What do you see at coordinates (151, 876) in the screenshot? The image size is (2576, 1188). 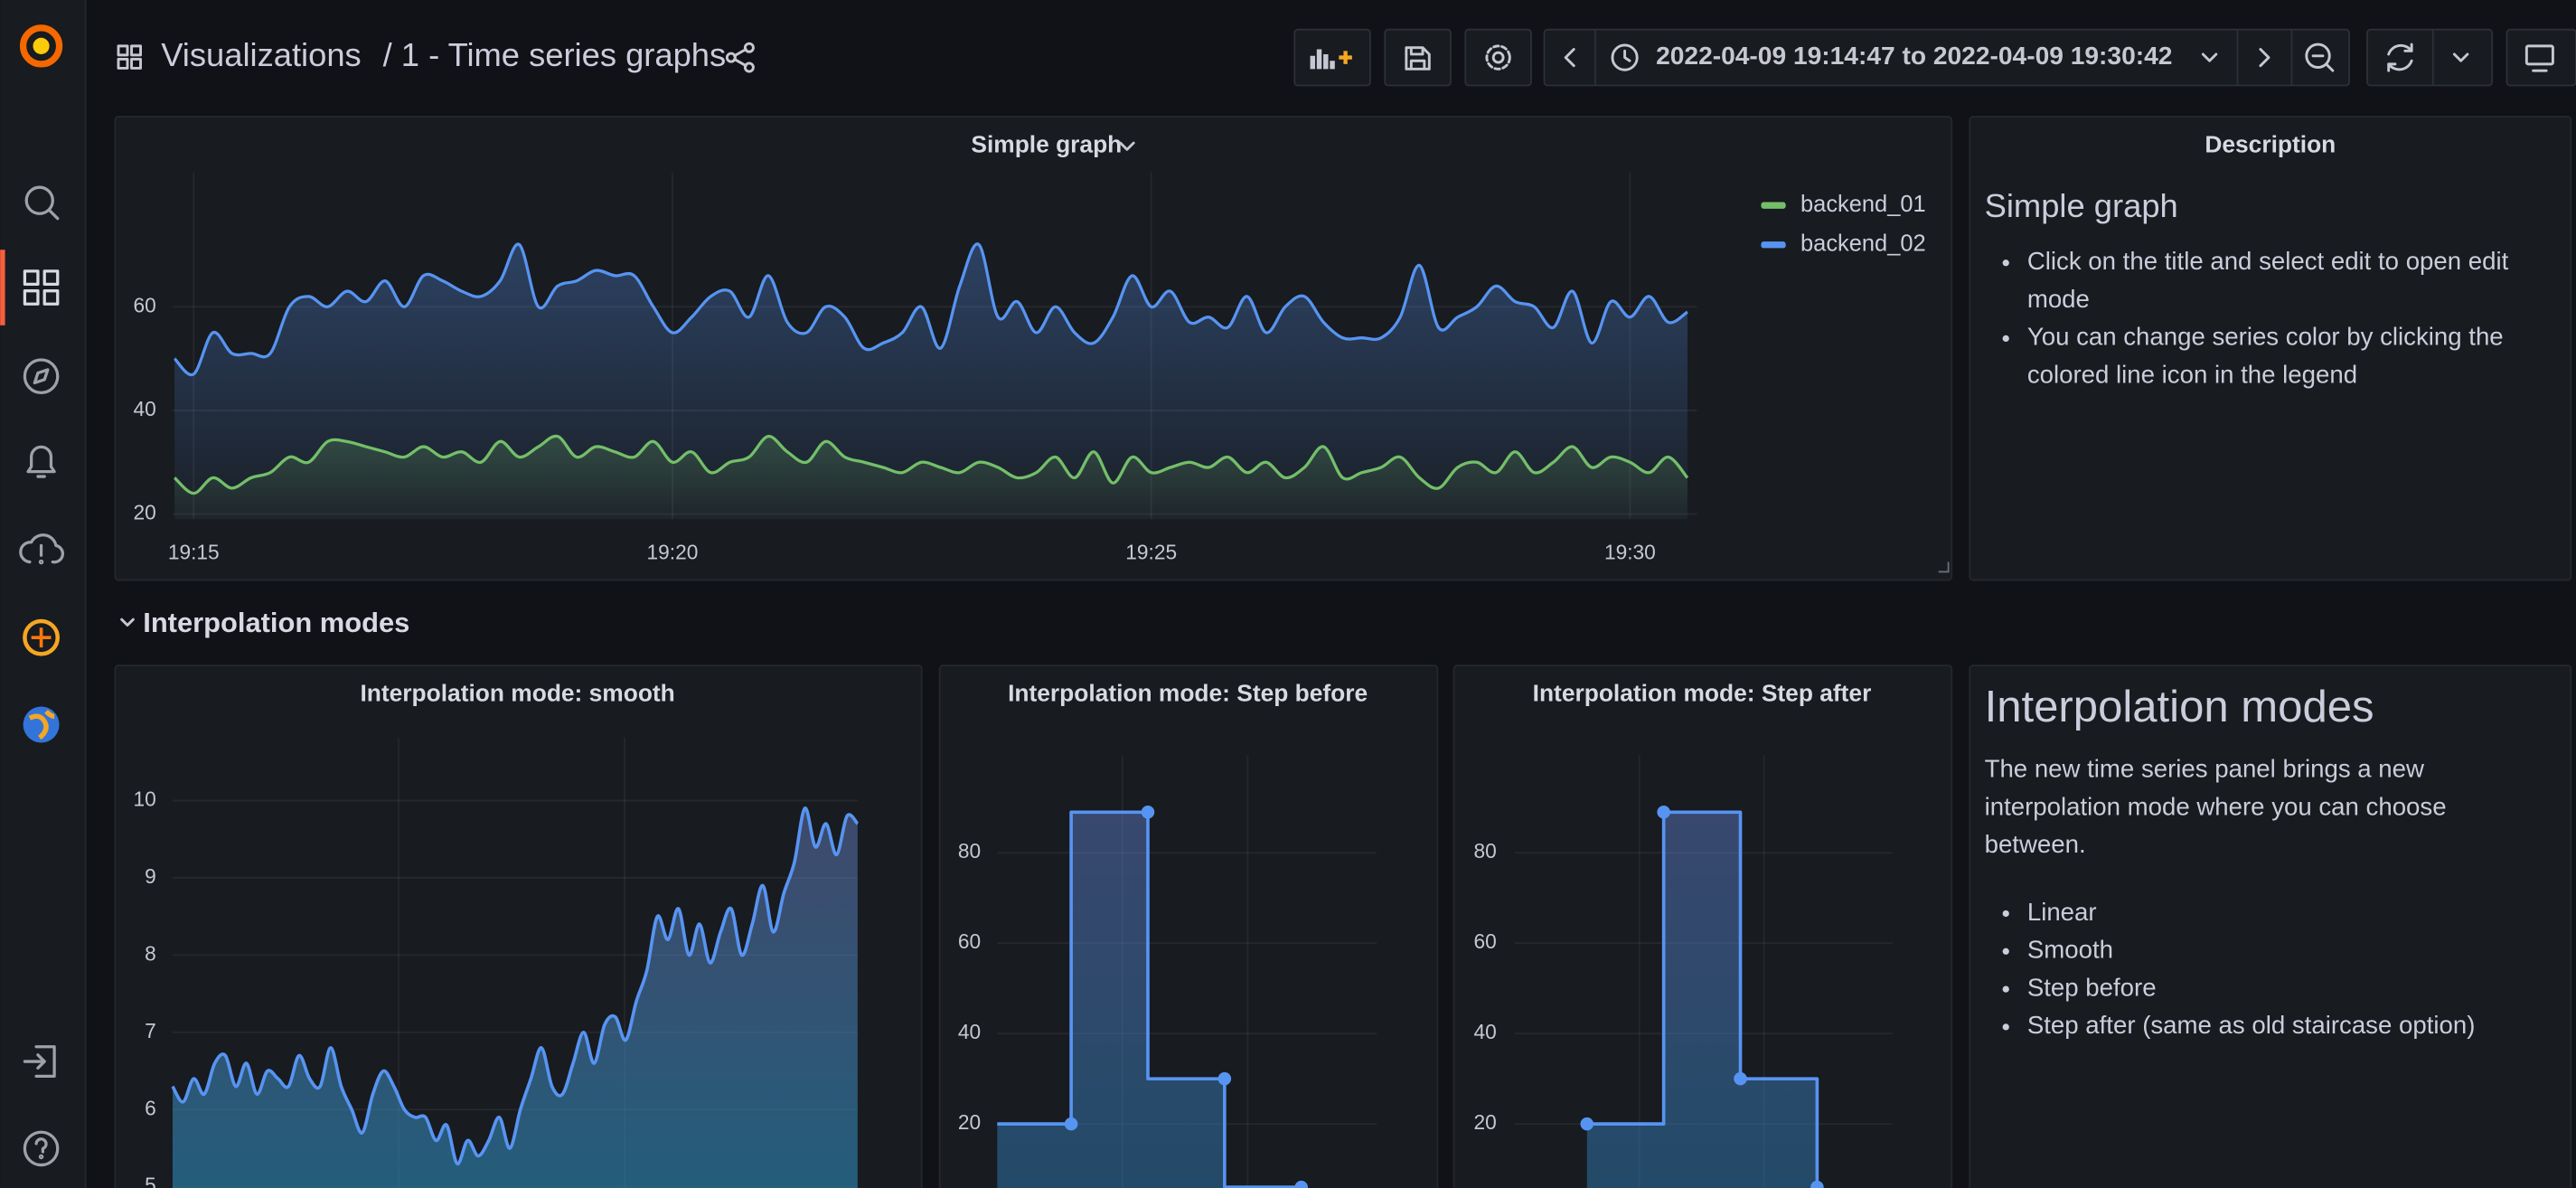 I see `y-tick-label: 9` at bounding box center [151, 876].